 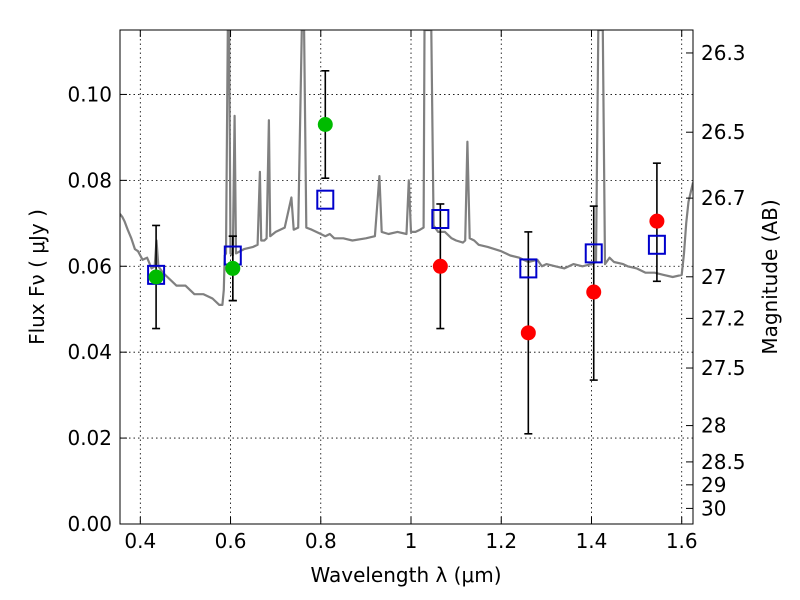 I want to click on y2-tick-label: 26.7, so click(x=723, y=198).